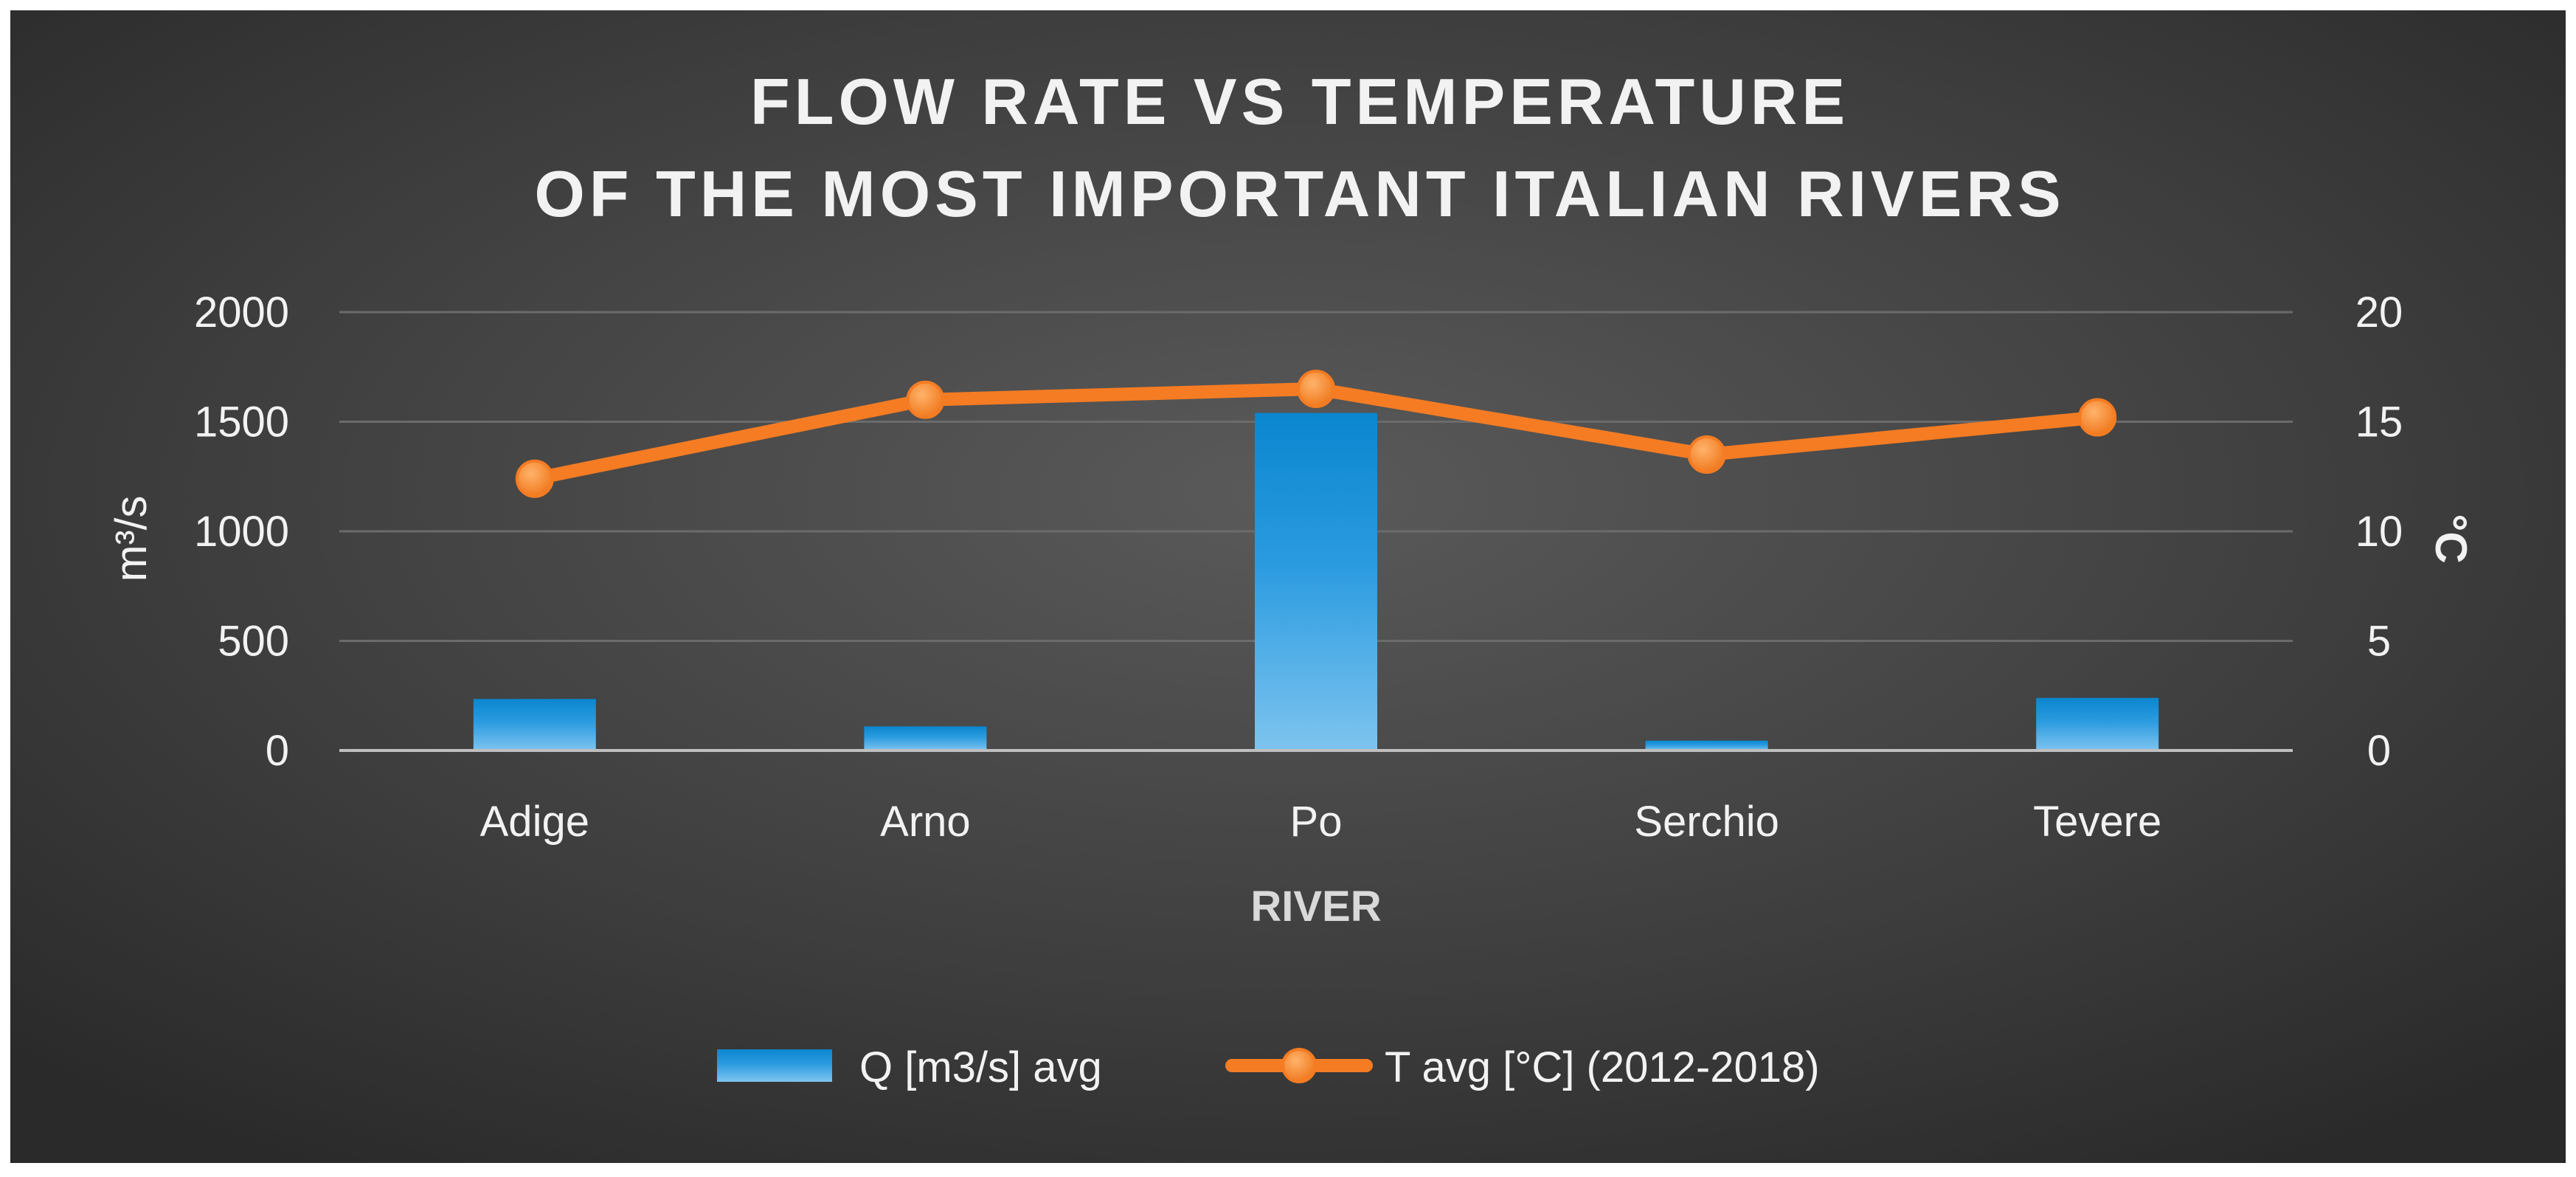 Image resolution: width=2576 pixels, height=1177 pixels. Describe the element at coordinates (1317, 822) in the screenshot. I see `x-tick-label: Po` at that location.